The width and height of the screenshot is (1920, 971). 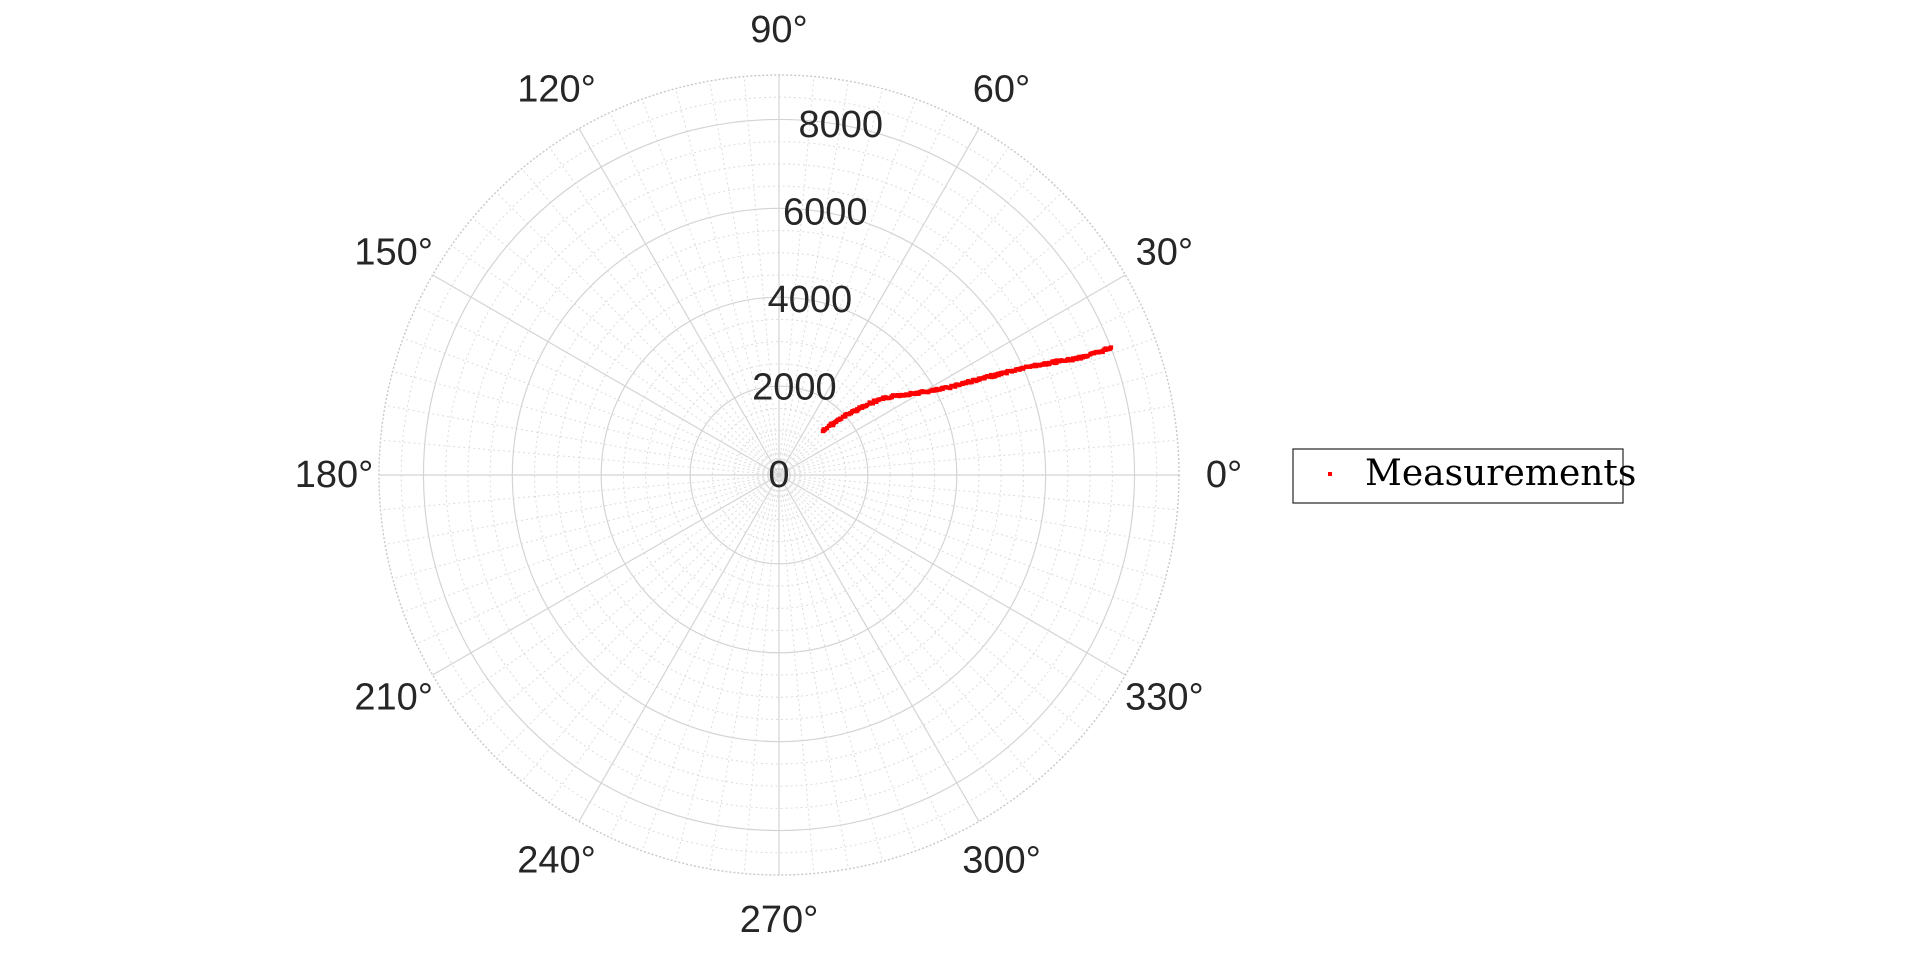 What do you see at coordinates (1224, 475) in the screenshot?
I see `theta-tick-label: 0°` at bounding box center [1224, 475].